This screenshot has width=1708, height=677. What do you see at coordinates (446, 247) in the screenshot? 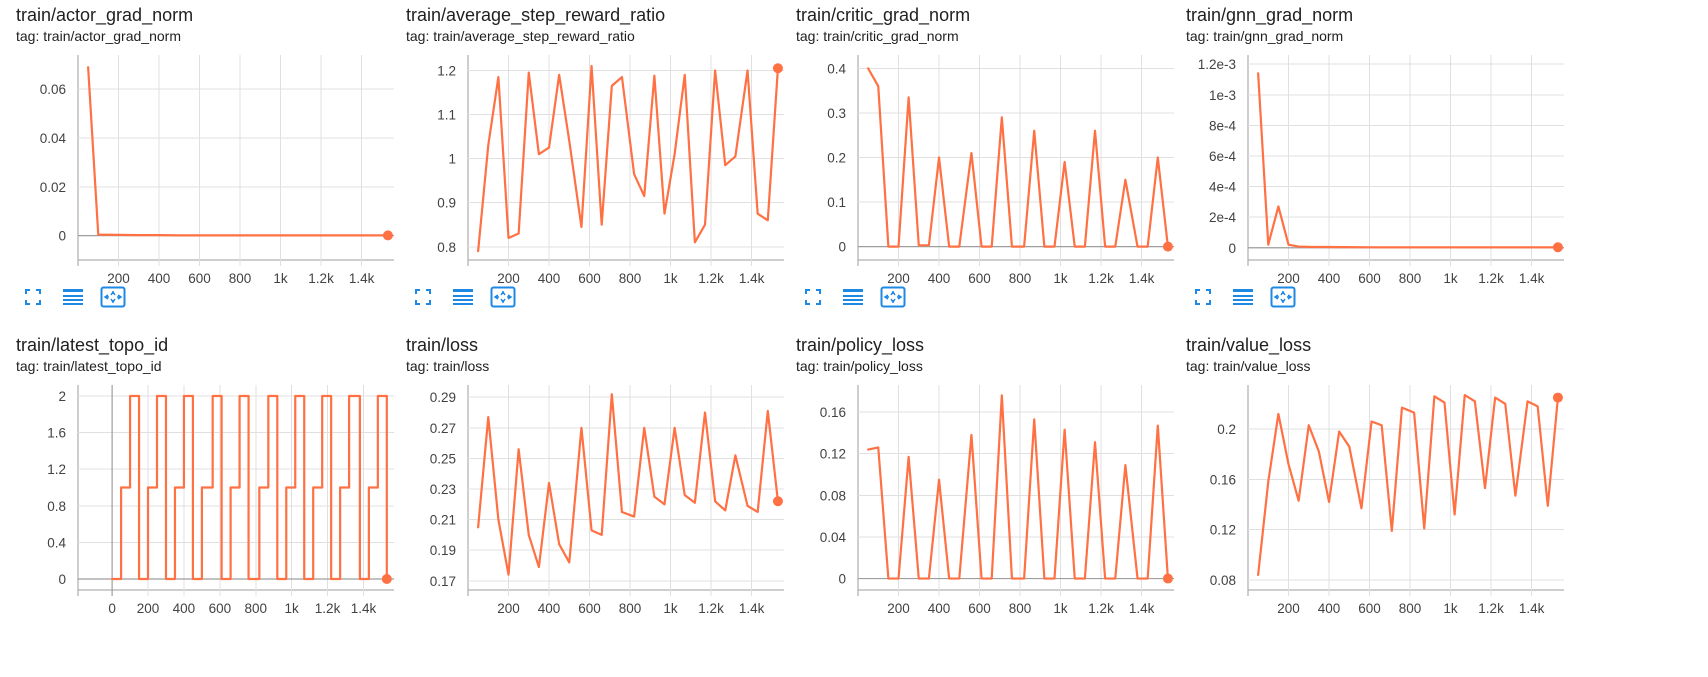
I see `y-tick-label: 0.8` at bounding box center [446, 247].